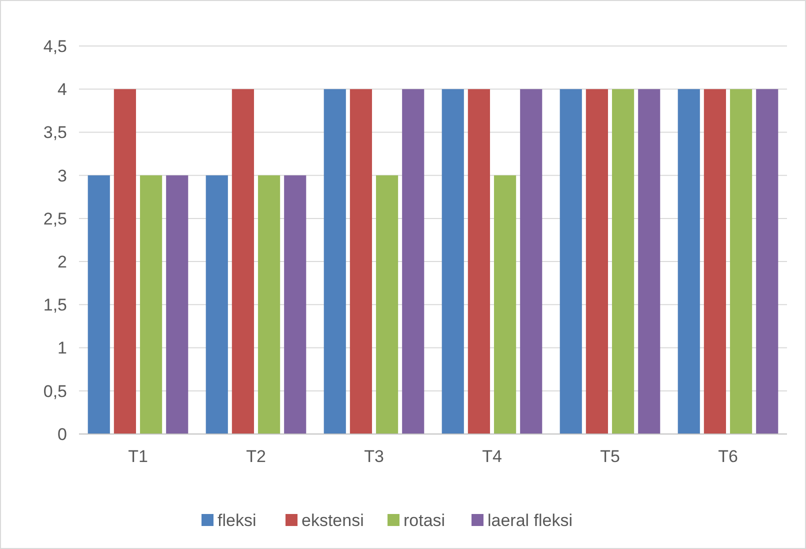  What do you see at coordinates (425, 520) in the screenshot?
I see `legend-label: rotasi` at bounding box center [425, 520].